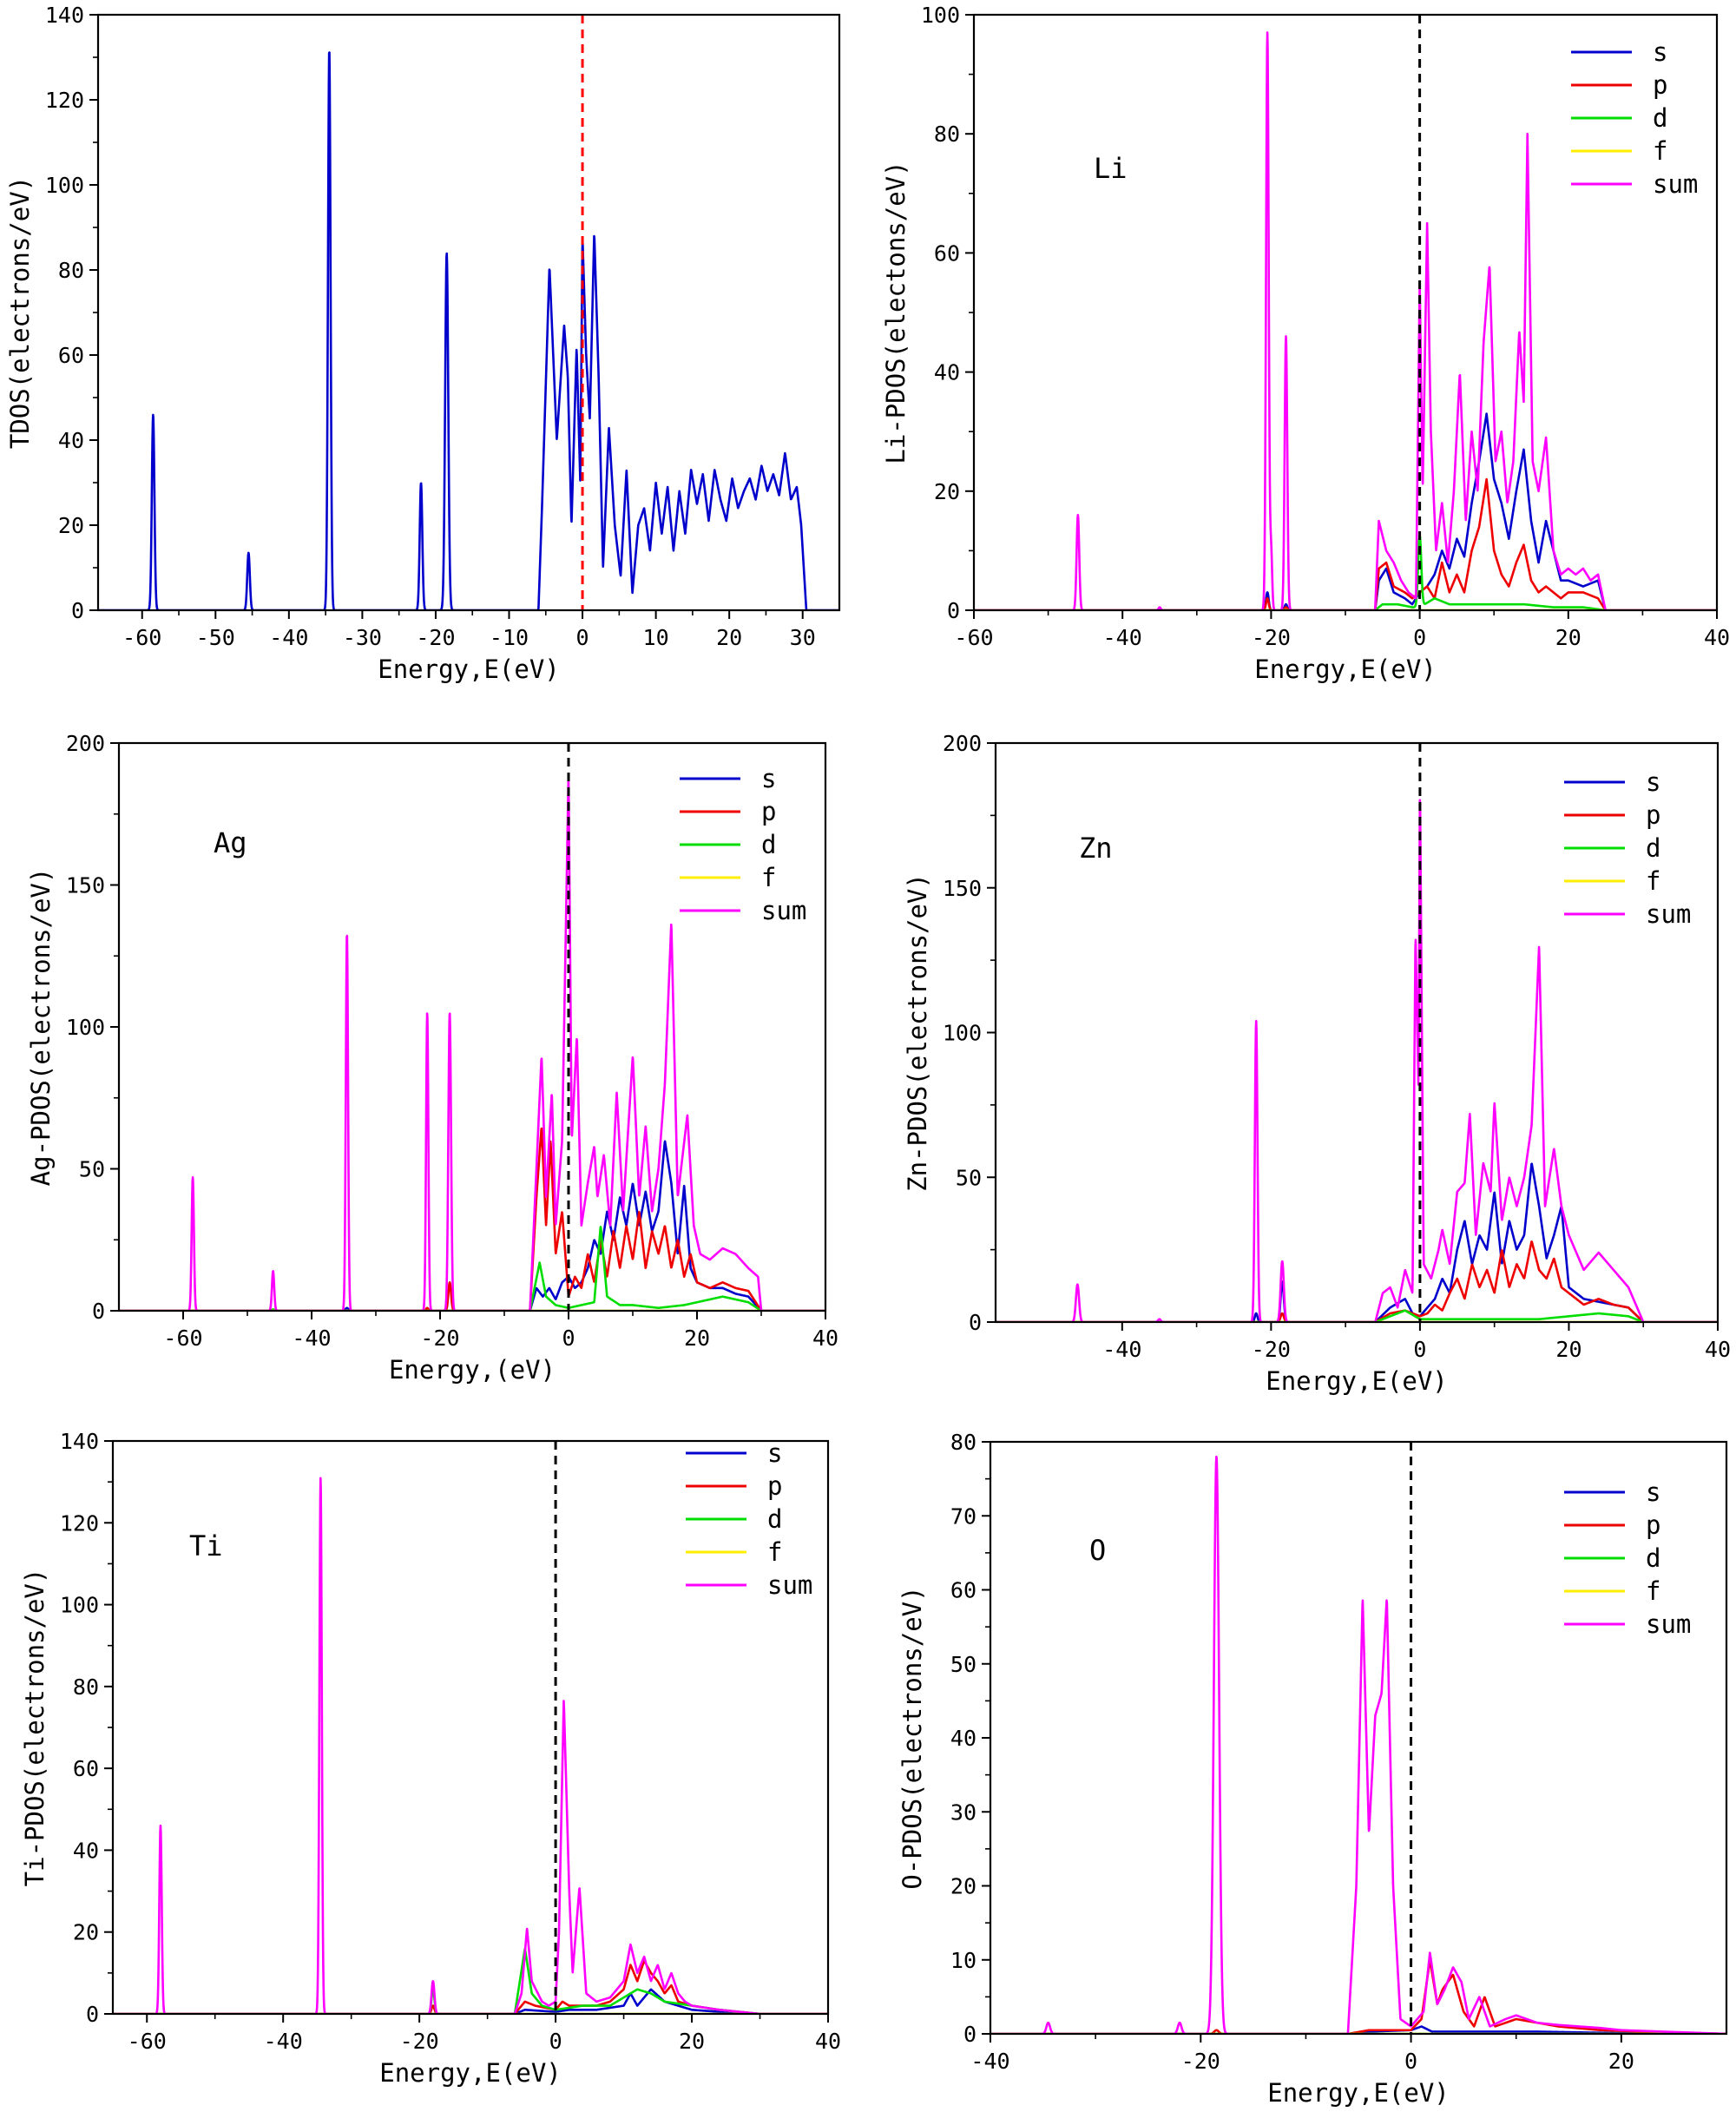 The image size is (1736, 2125). What do you see at coordinates (230, 842) in the screenshot?
I see `element-label: Ag` at bounding box center [230, 842].